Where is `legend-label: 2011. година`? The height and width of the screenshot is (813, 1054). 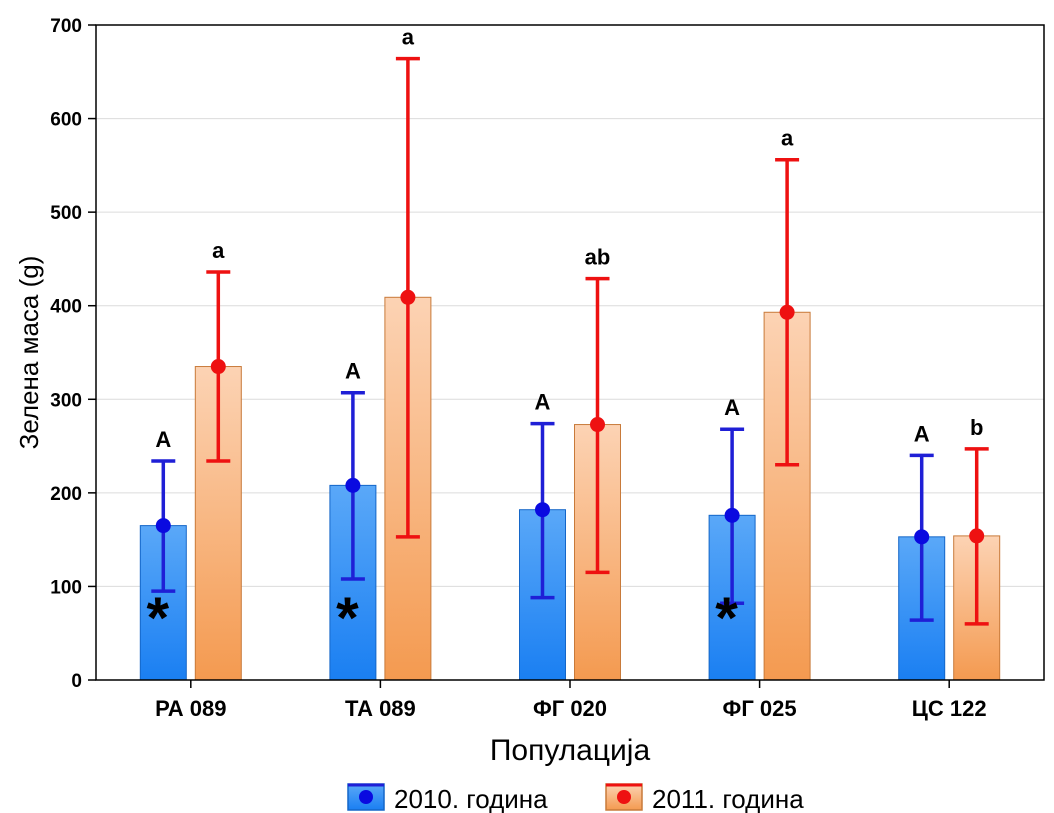
legend-label: 2011. година is located at coordinates (728, 798).